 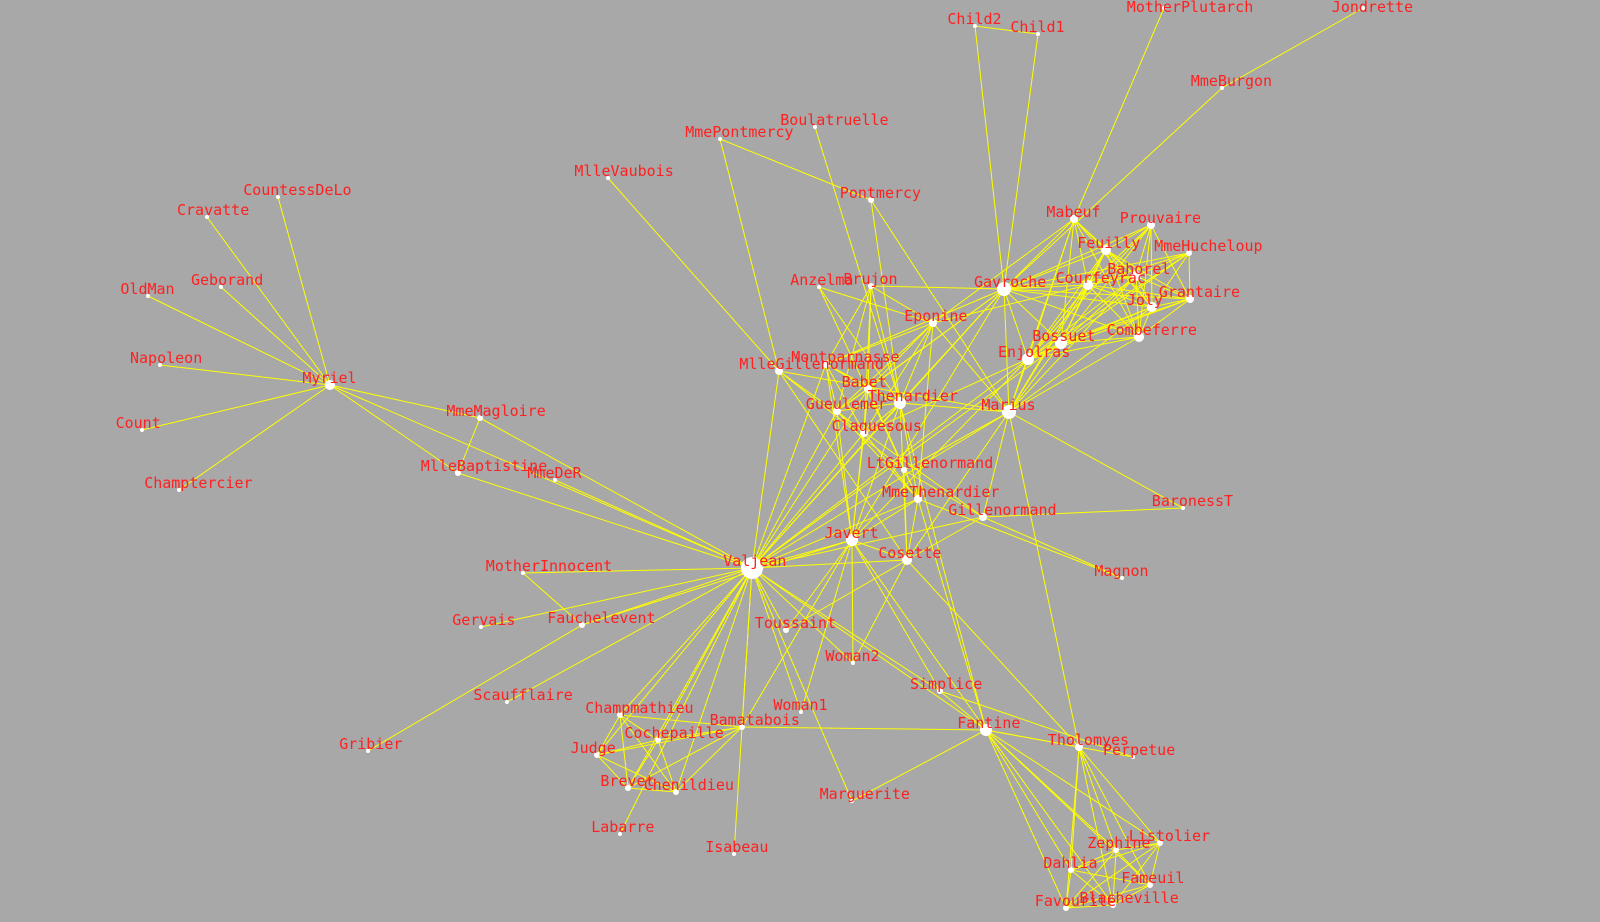 I want to click on edge-marius-eponine, so click(x=971, y=367).